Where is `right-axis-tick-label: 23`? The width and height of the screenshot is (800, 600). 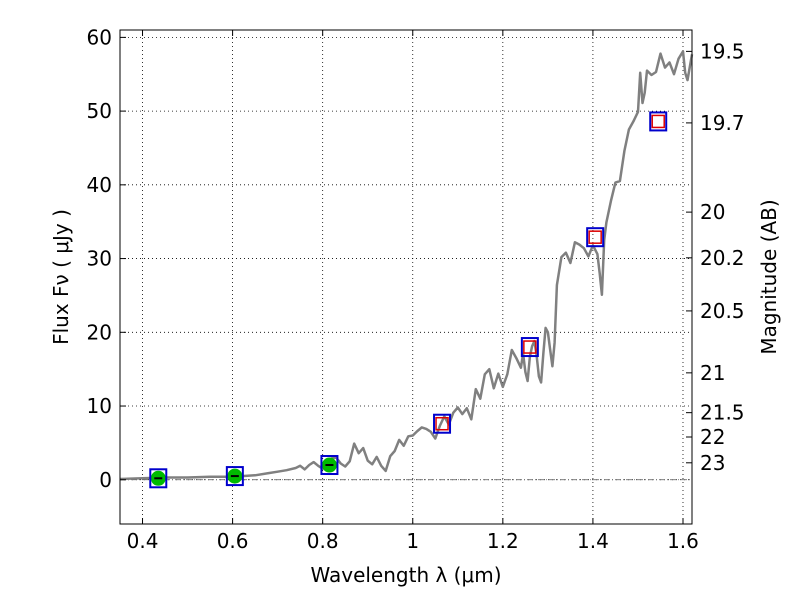 right-axis-tick-label: 23 is located at coordinates (712, 463).